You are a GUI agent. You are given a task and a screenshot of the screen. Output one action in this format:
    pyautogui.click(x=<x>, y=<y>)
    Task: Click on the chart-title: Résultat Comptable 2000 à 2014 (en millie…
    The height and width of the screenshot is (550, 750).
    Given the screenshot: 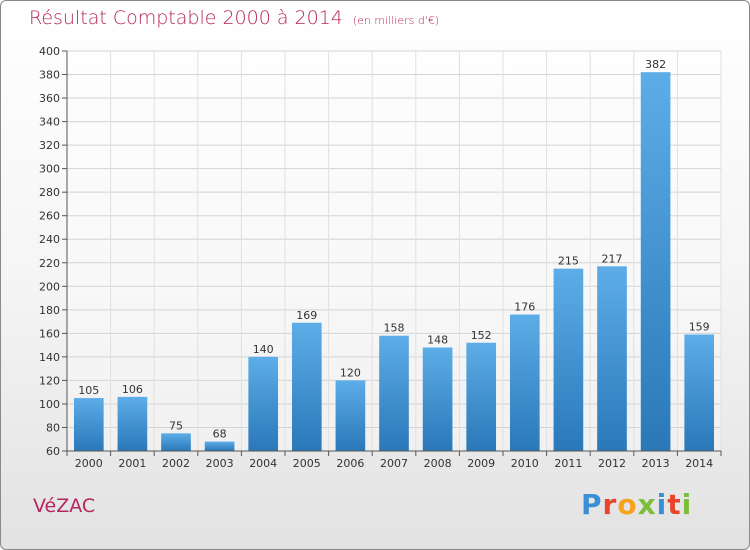 What is the action you would take?
    pyautogui.click(x=234, y=18)
    